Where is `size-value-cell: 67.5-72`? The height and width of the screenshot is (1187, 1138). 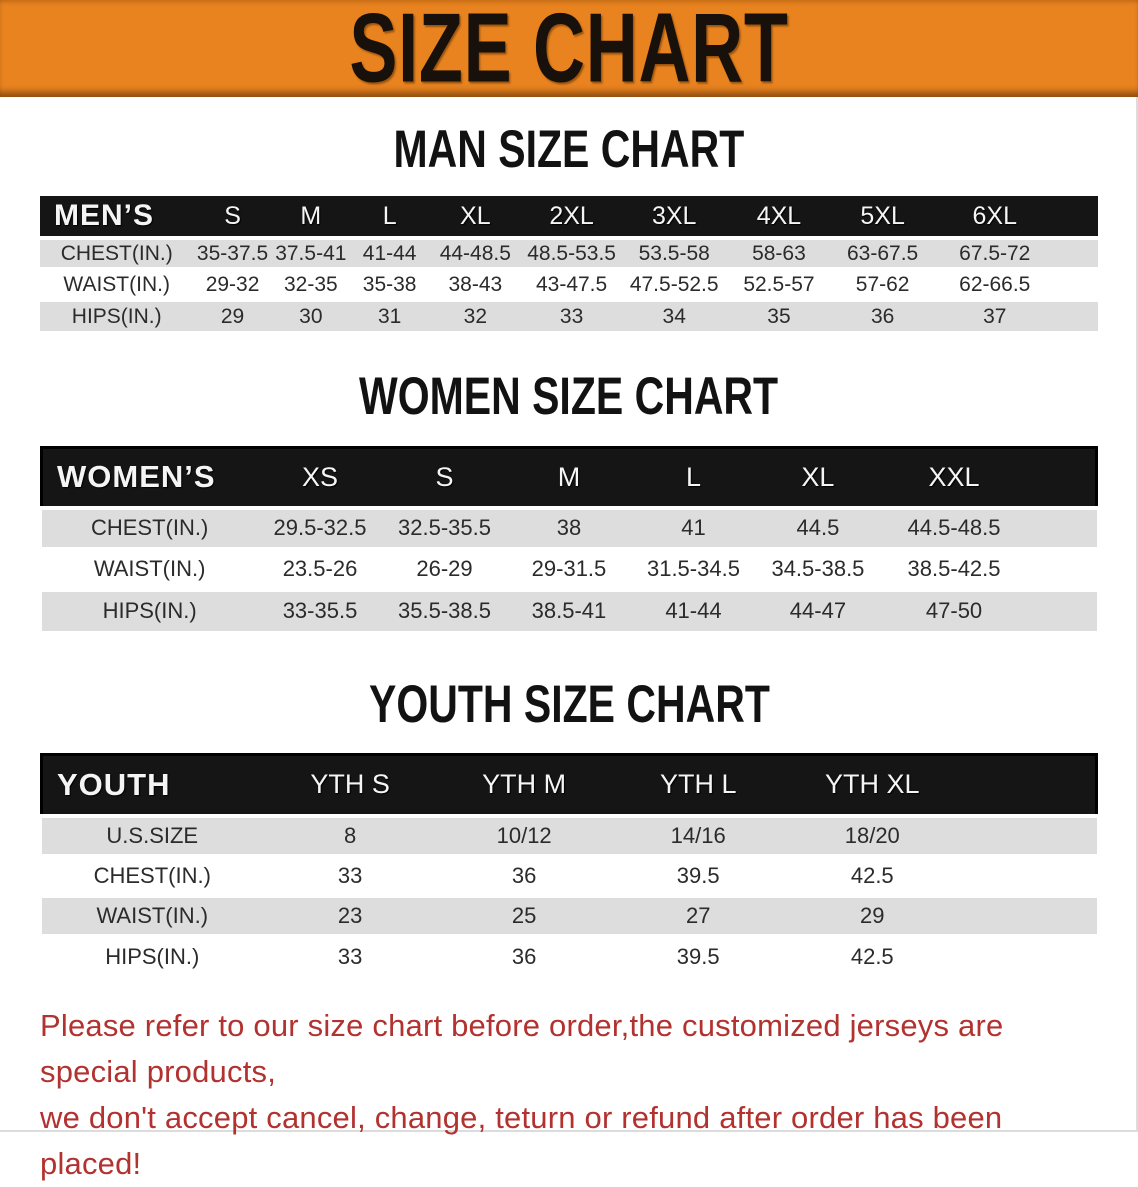 size-value-cell: 67.5-72 is located at coordinates (994, 253).